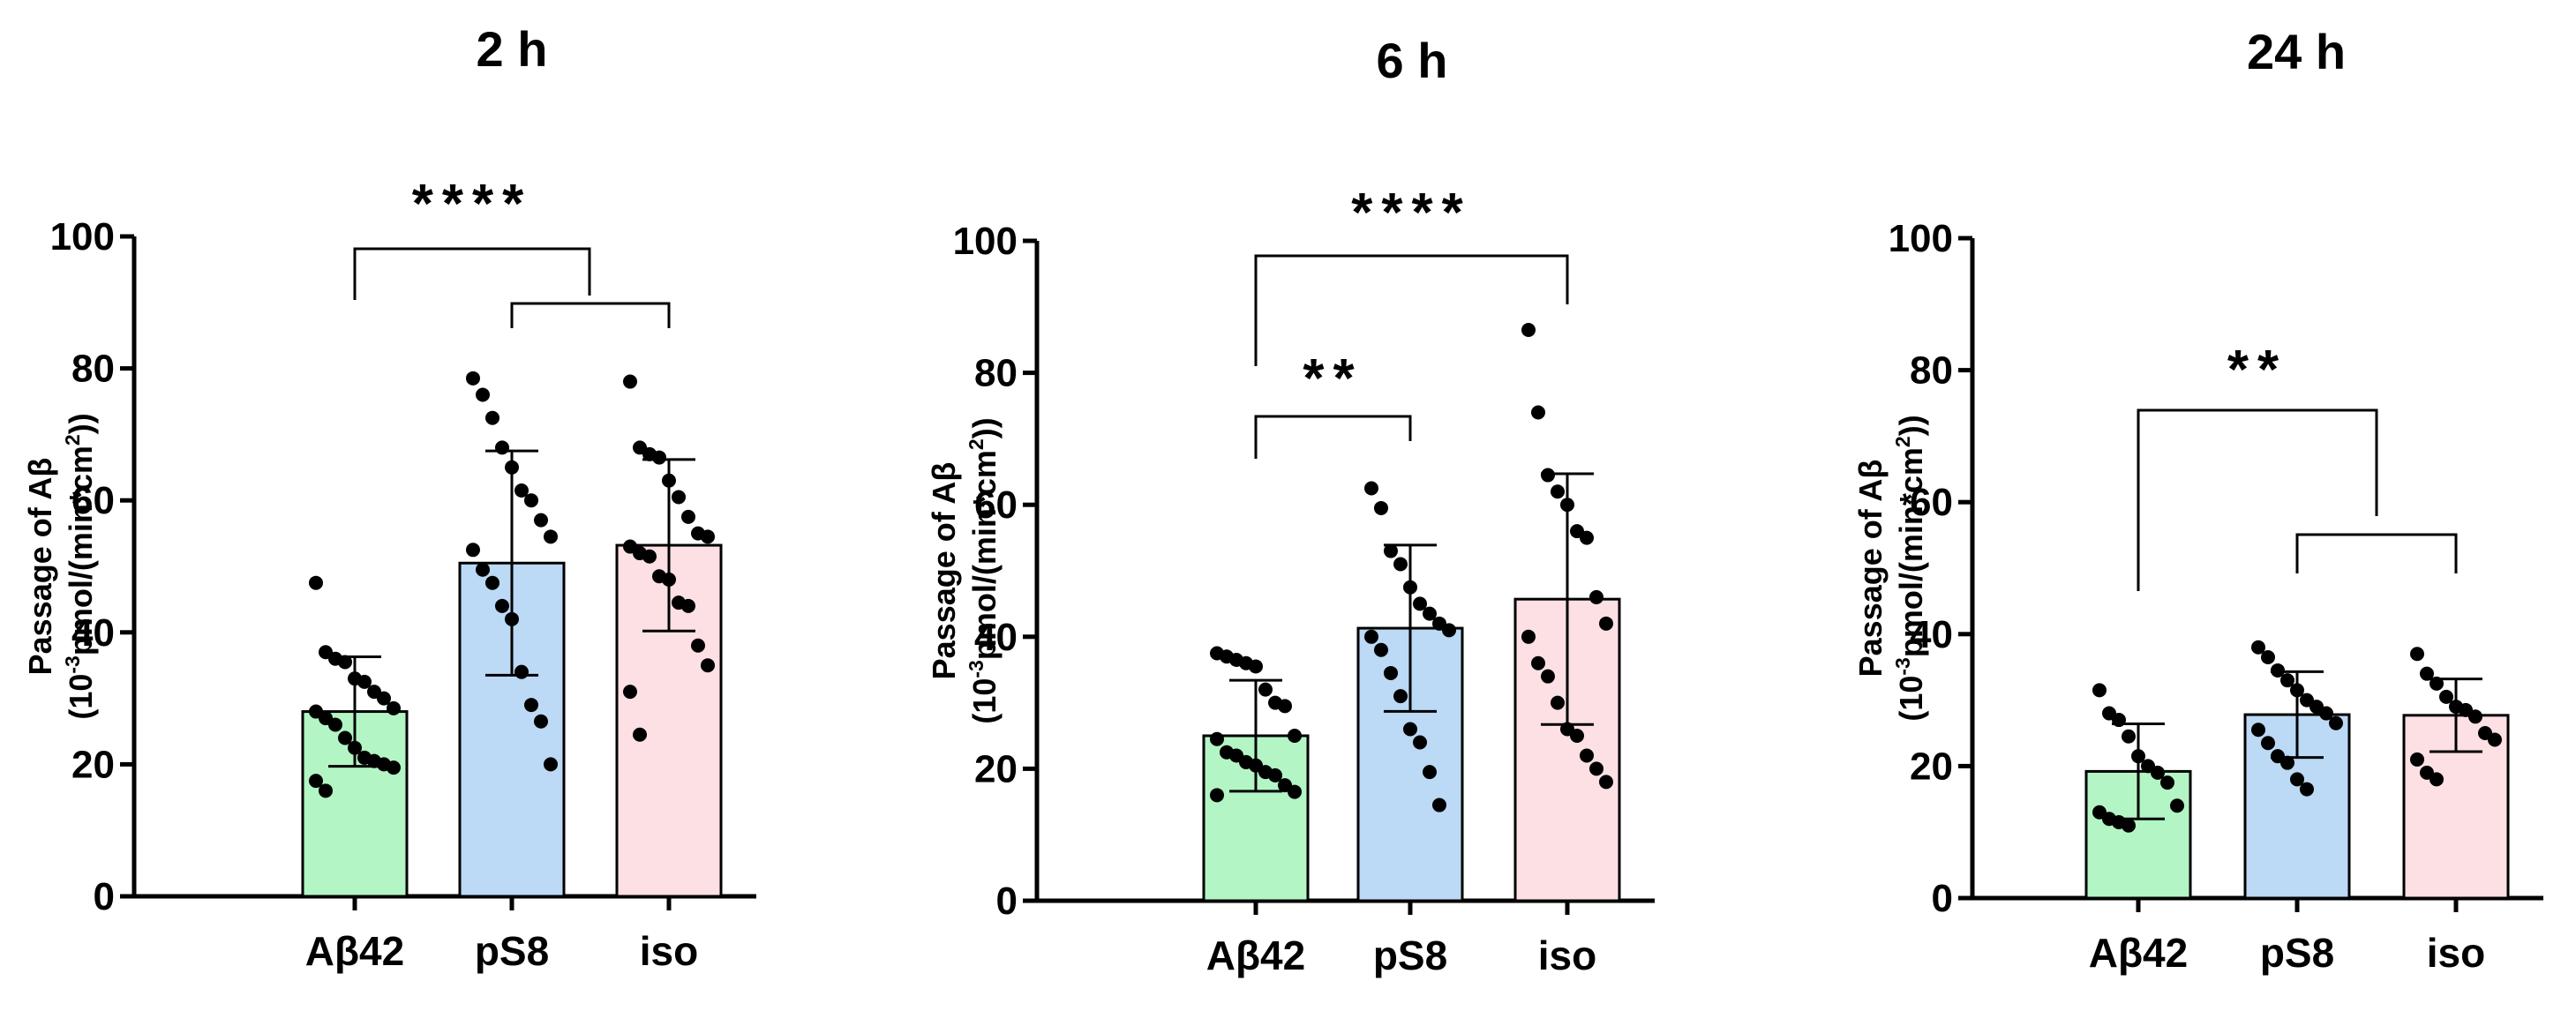 Image resolution: width=2576 pixels, height=1011 pixels. Describe the element at coordinates (1333, 379) in the screenshot. I see `significance-stars: **` at that location.